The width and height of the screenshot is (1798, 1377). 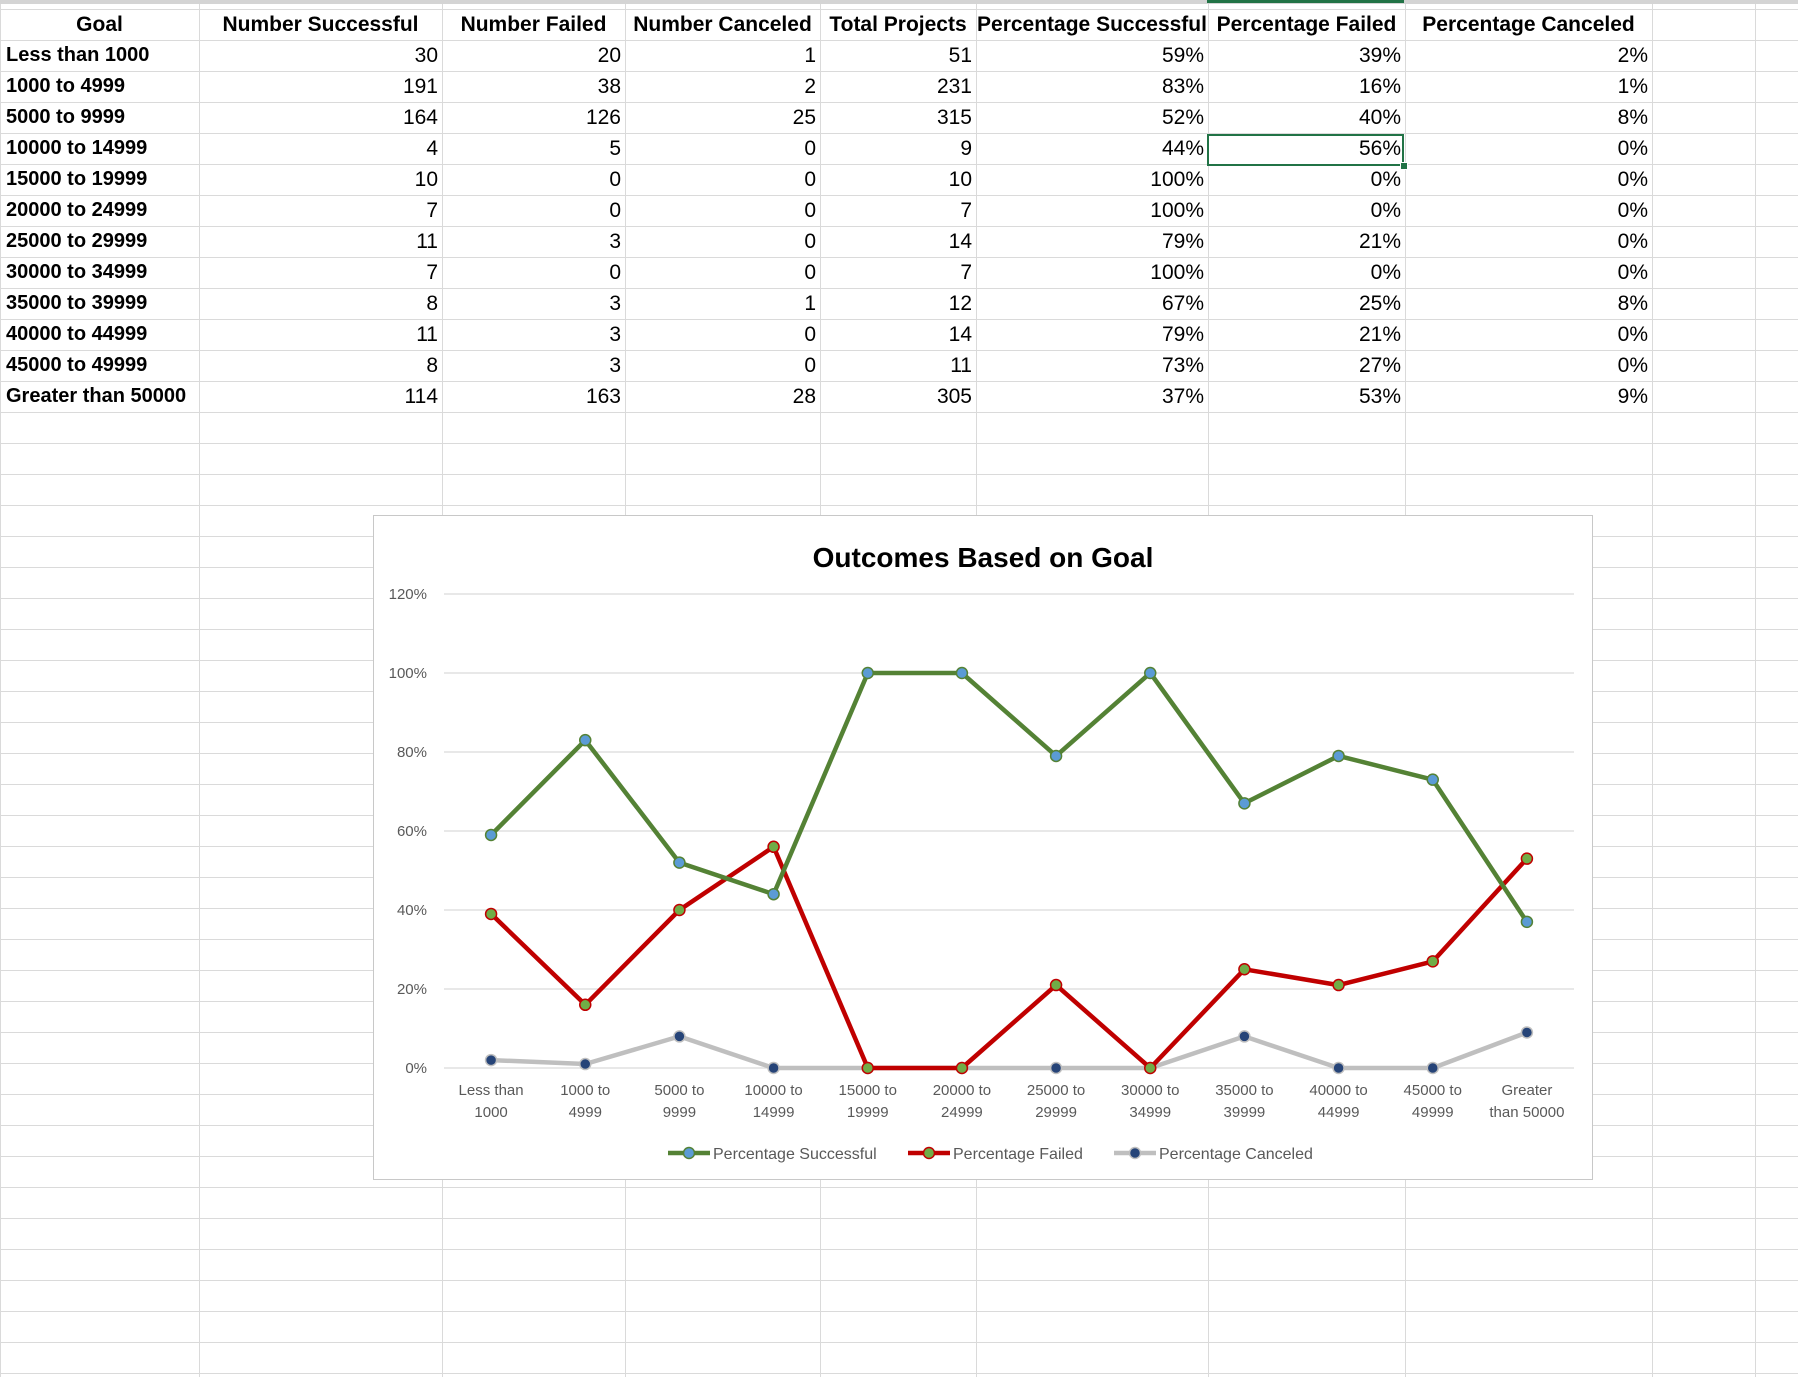 I want to click on value-cell: 30, so click(x=426, y=55).